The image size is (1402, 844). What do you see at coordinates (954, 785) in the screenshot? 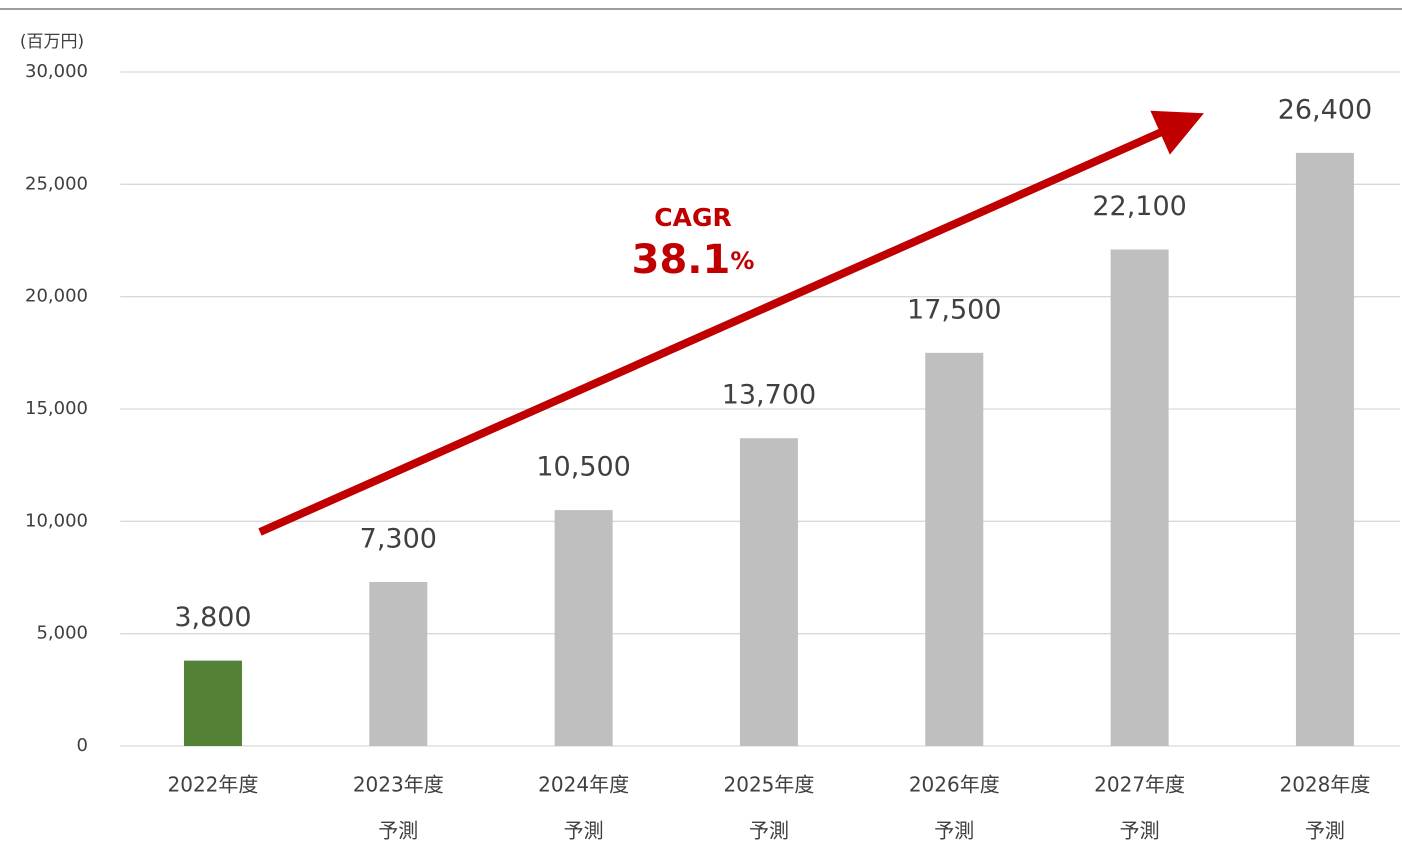
I see `x-tick-label: 2026年度` at bounding box center [954, 785].